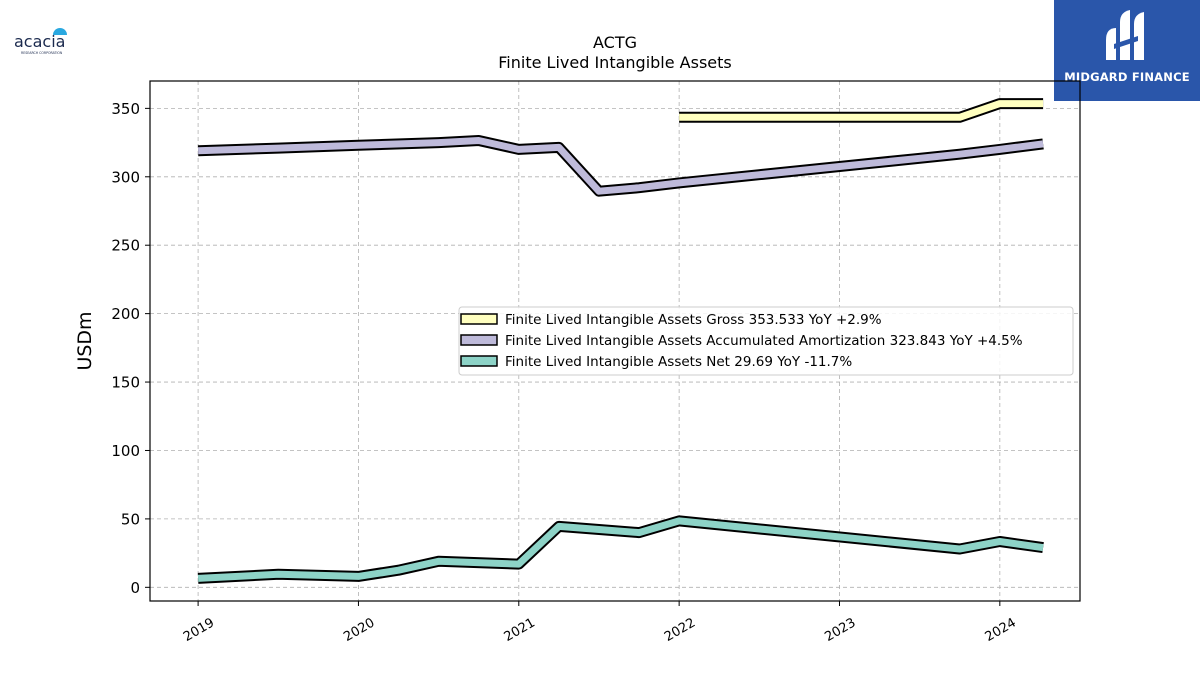  Describe the element at coordinates (620, 549) in the screenshot. I see `series-line-net` at that location.